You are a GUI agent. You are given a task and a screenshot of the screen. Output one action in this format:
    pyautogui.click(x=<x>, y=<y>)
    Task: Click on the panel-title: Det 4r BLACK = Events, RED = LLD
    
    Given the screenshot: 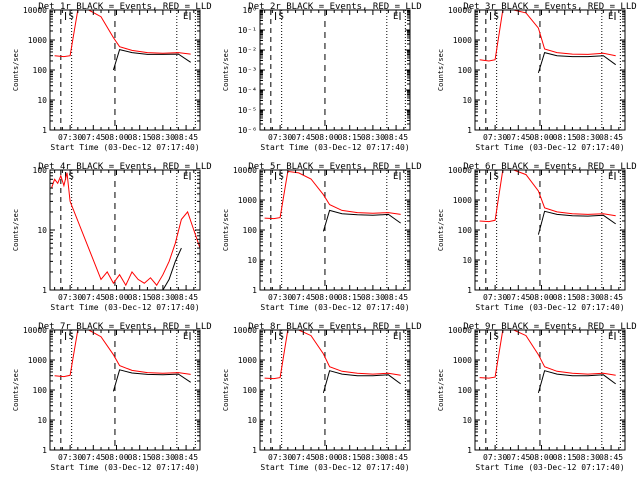 What is the action you would take?
    pyautogui.click(x=124, y=167)
    